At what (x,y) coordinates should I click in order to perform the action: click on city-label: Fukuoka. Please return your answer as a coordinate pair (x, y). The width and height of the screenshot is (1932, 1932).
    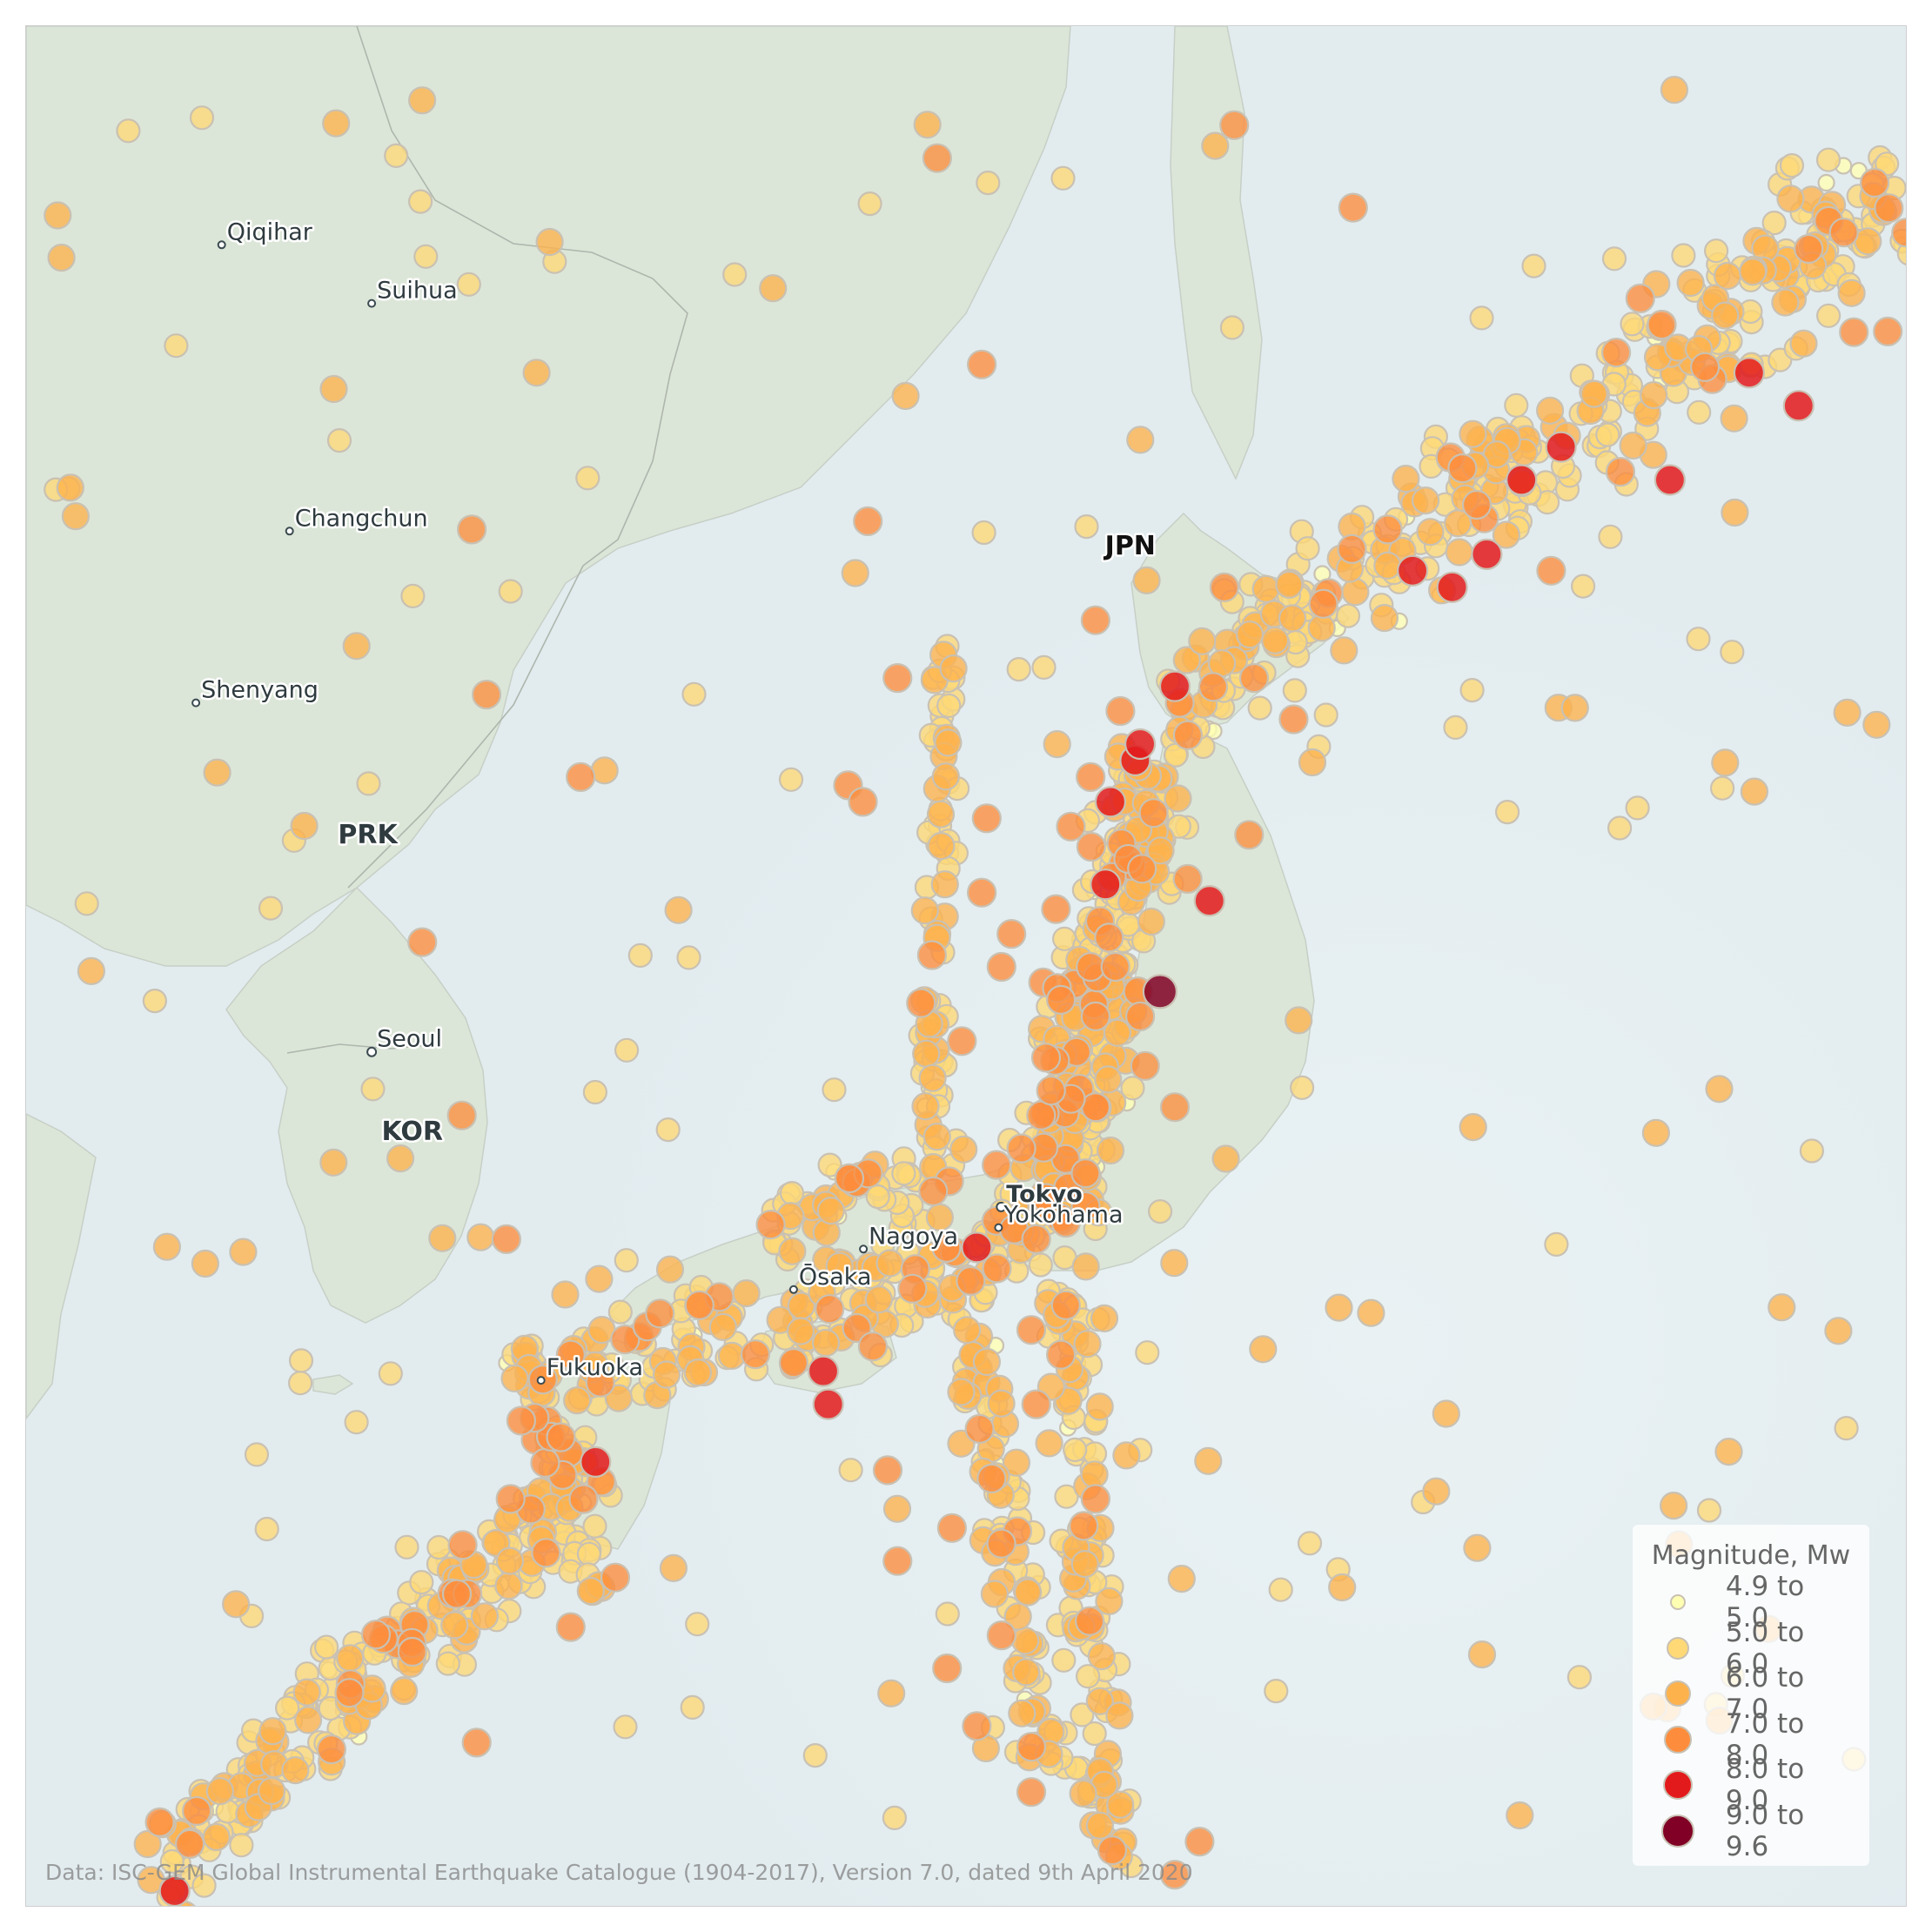
    Looking at the image, I should click on (595, 1367).